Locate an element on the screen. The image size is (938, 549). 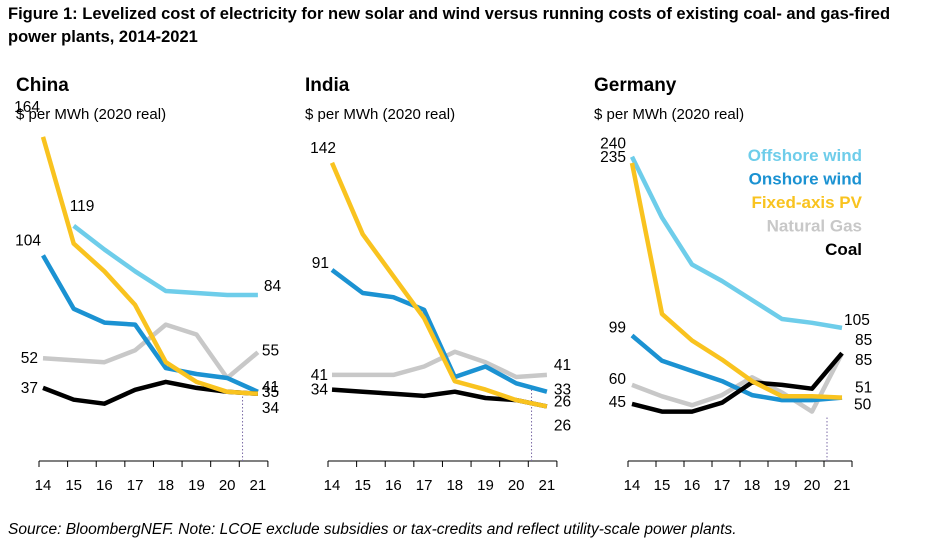
panel-1-ylabel: $ per MWh (2020 real) is located at coordinates (91, 114).